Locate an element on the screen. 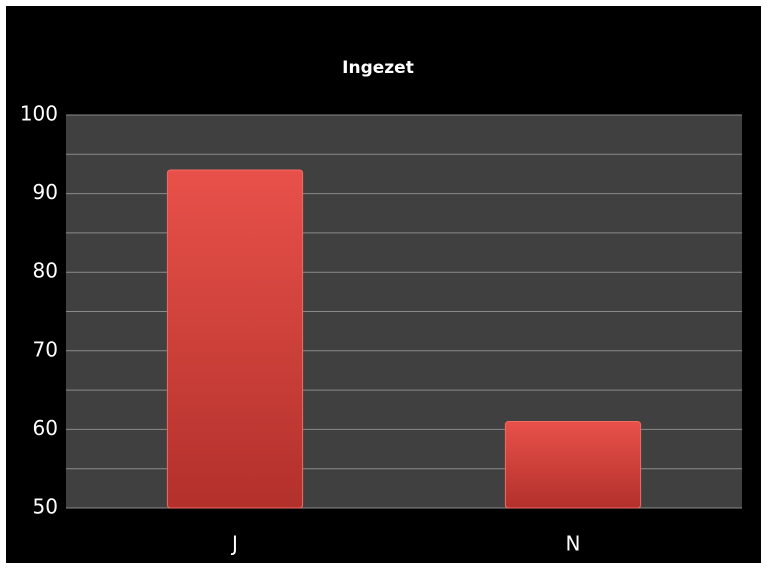  x-tick-label: J is located at coordinates (234, 544).